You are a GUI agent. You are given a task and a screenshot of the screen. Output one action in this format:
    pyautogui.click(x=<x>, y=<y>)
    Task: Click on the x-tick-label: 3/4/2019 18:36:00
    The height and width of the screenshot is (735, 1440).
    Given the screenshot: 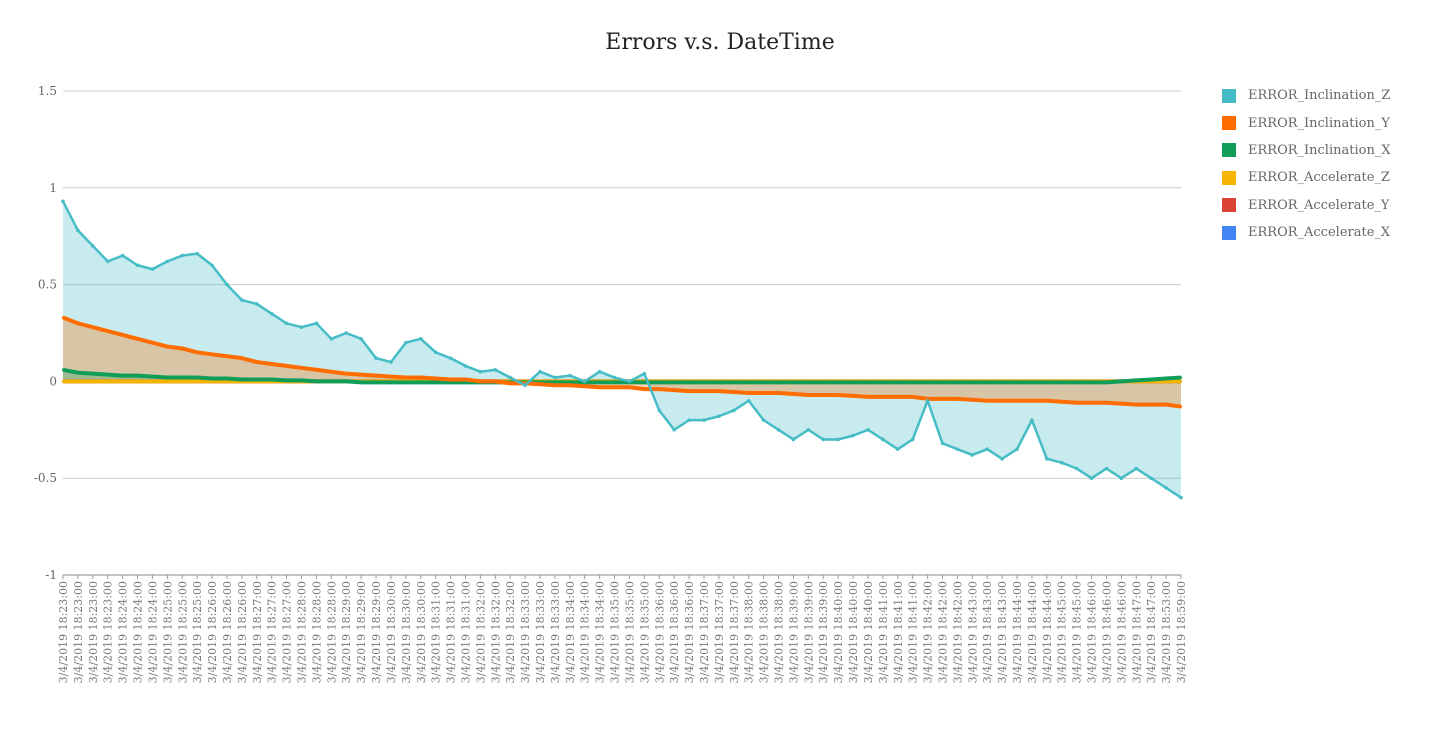 What is the action you would take?
    pyautogui.click(x=689, y=632)
    